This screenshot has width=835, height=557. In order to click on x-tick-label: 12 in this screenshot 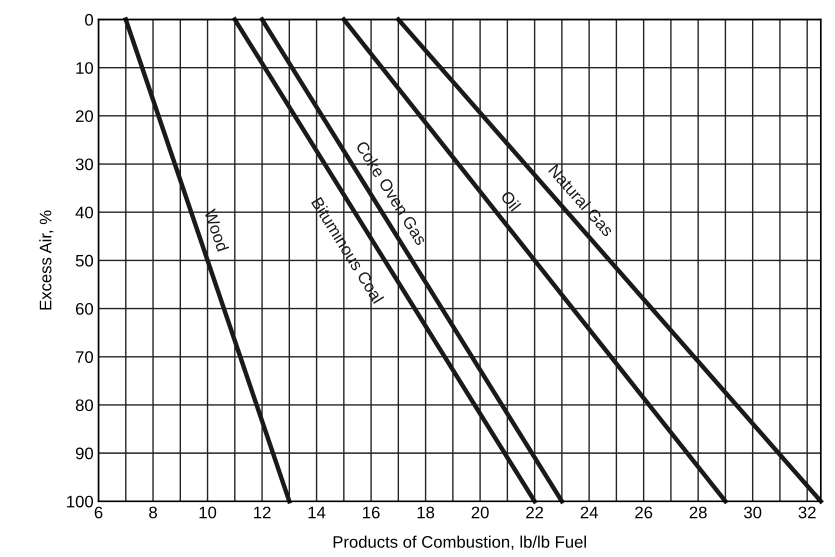, I will do `click(262, 512)`.